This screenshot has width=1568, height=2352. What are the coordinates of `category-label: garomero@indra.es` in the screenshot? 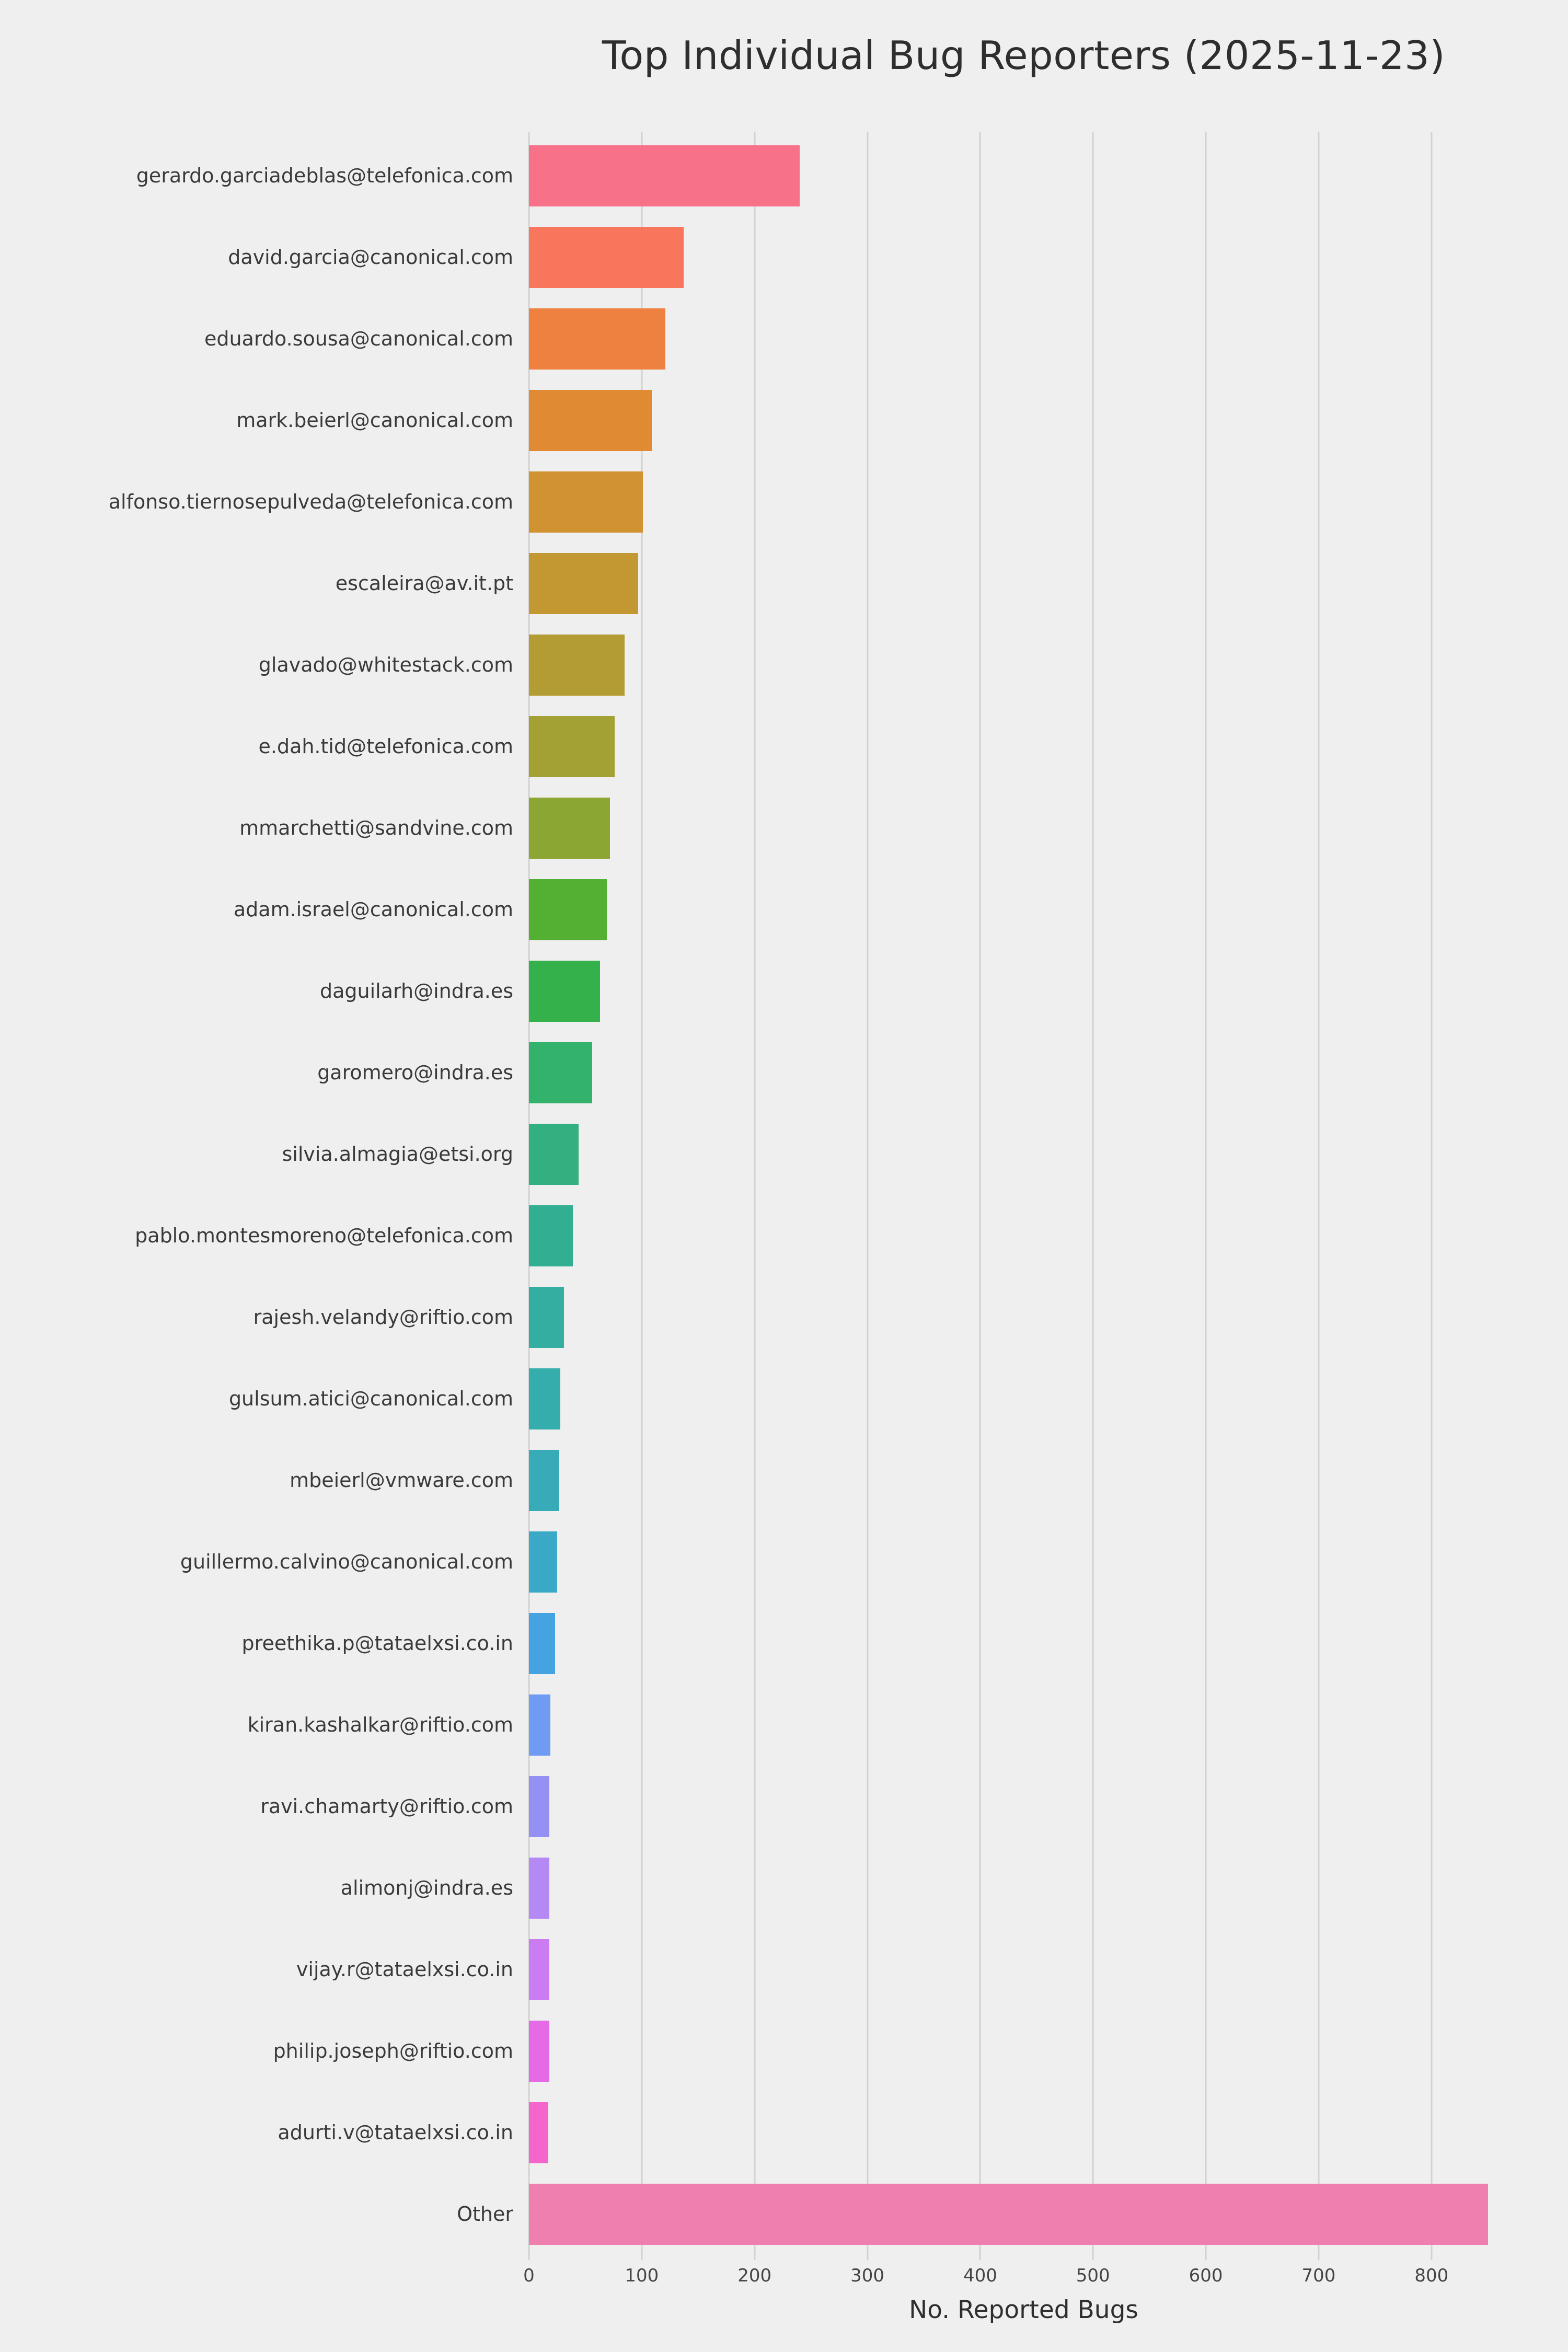 It's located at (415, 1072).